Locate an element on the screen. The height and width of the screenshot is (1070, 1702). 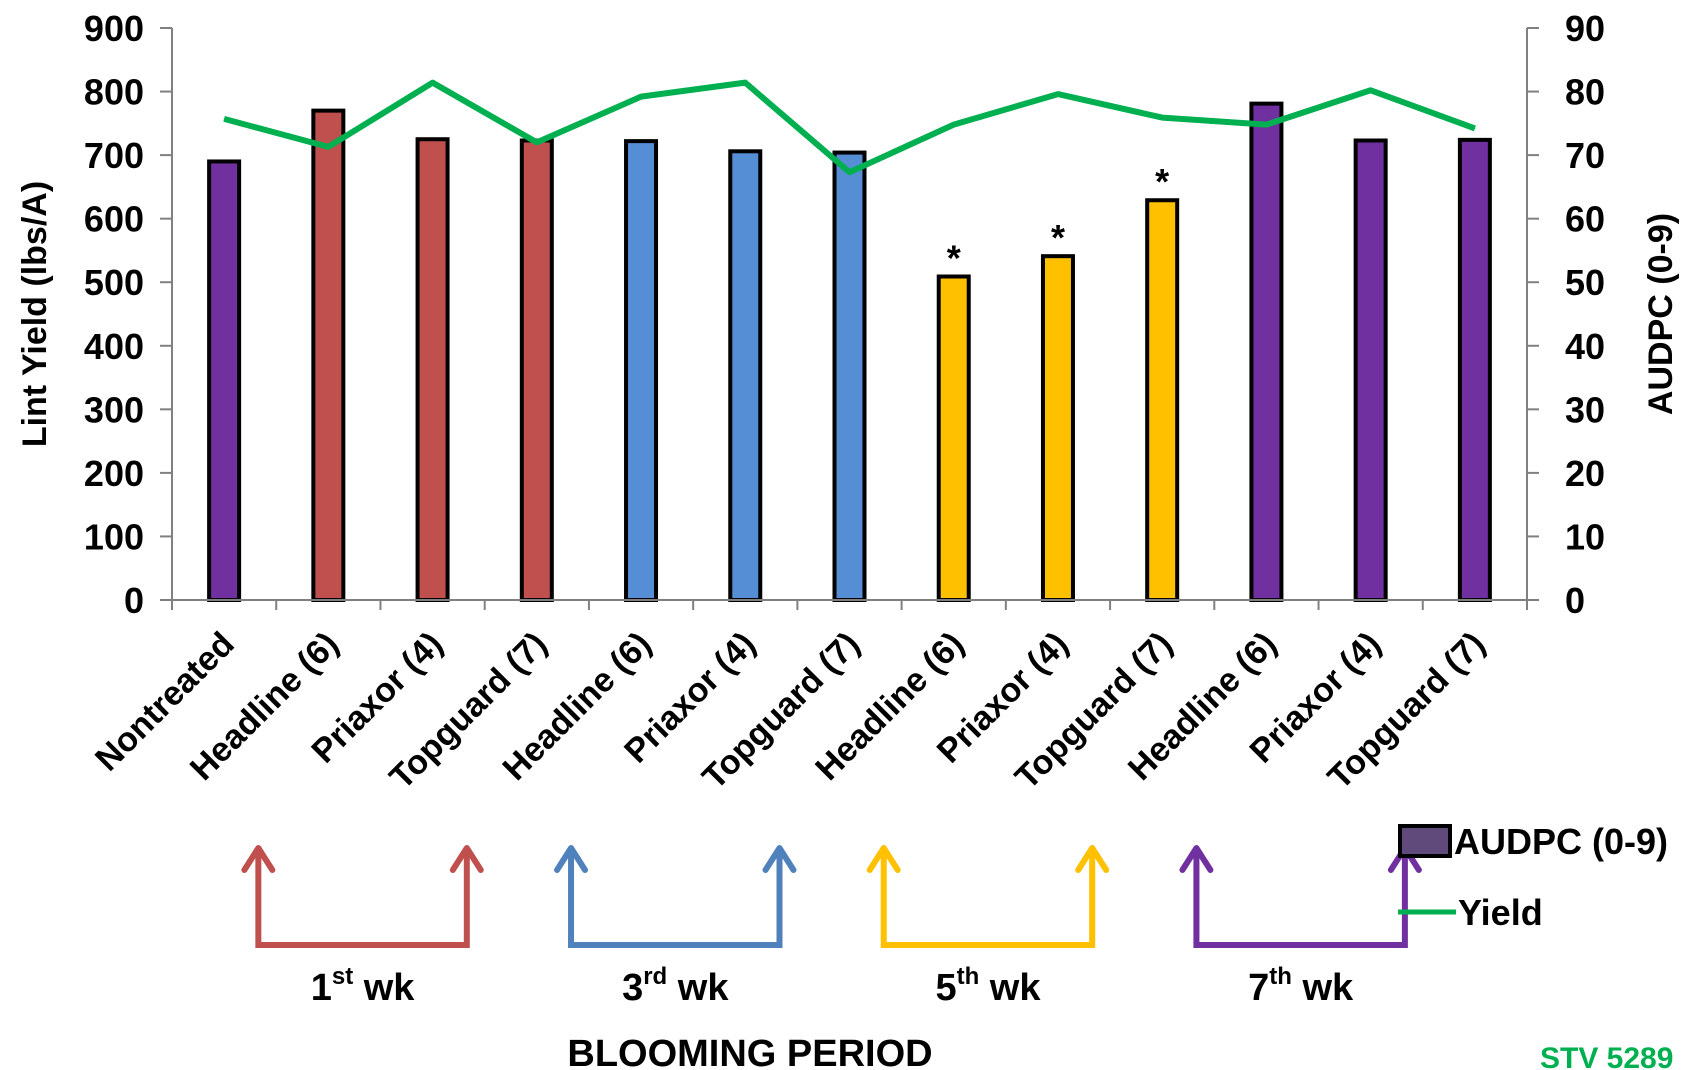
y-left-tick-label: 200 is located at coordinates (114, 473).